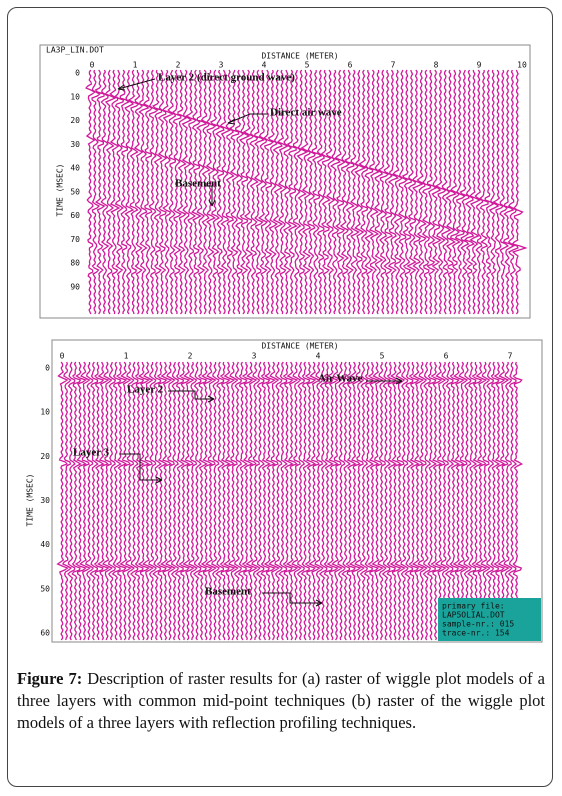 The width and height of the screenshot is (562, 796). I want to click on y-tick-label: 40, so click(75, 168).